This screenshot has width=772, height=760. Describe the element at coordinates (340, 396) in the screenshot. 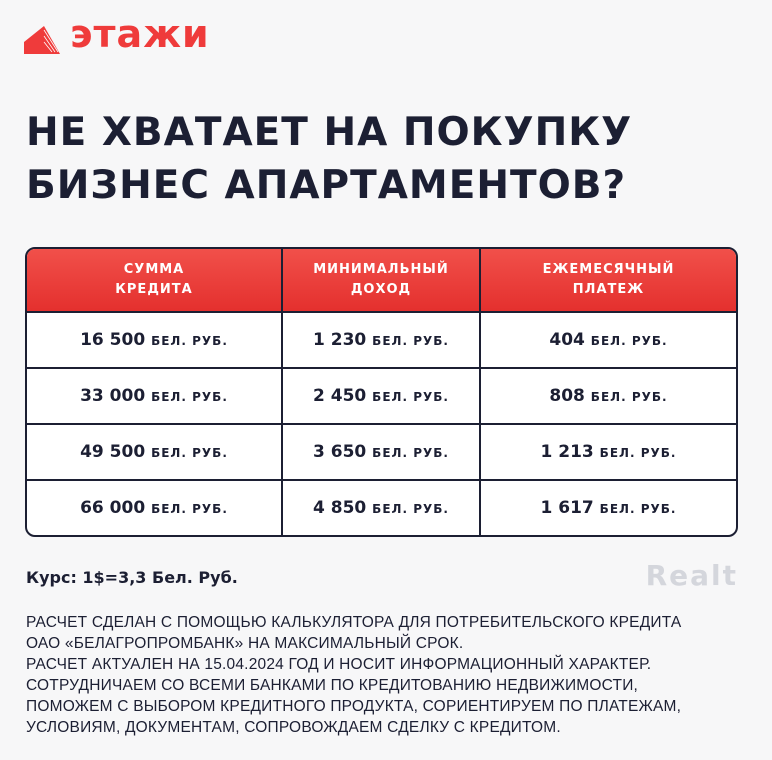

I see `cell-value: 2 450` at that location.